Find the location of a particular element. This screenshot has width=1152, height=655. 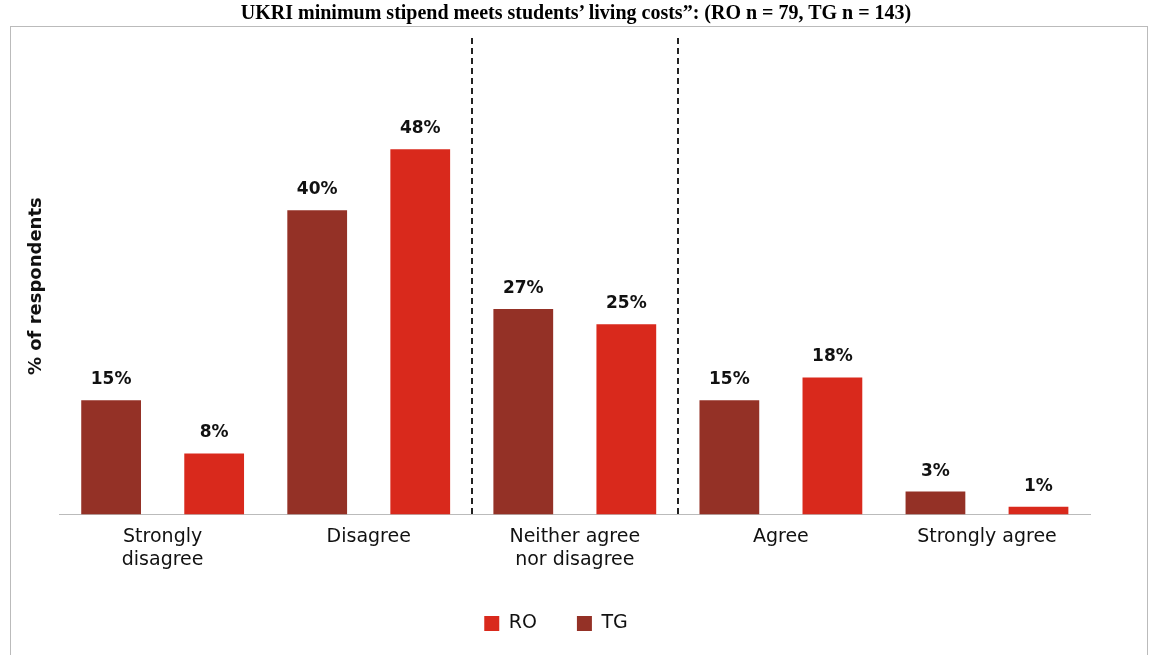

data-label: 8% is located at coordinates (214, 431).